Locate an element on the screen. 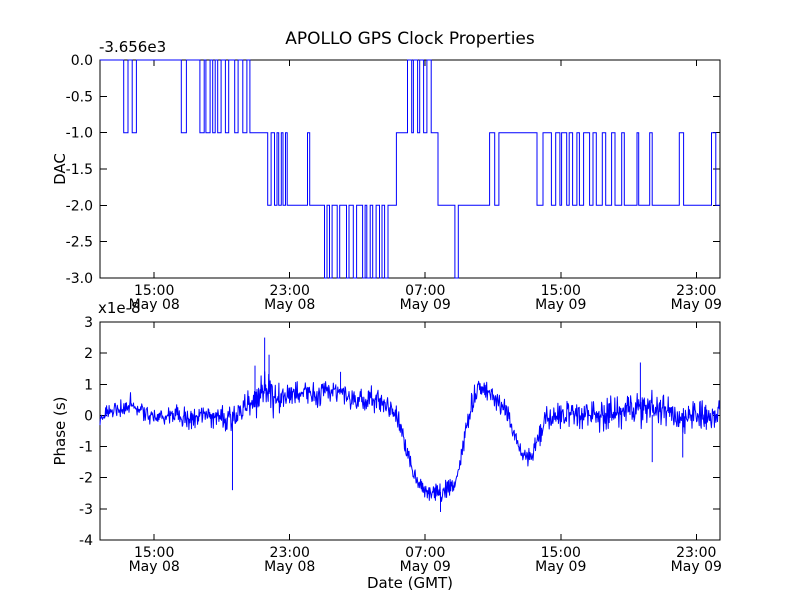 The image size is (800, 600). y-tick-label: 0 is located at coordinates (88, 416).